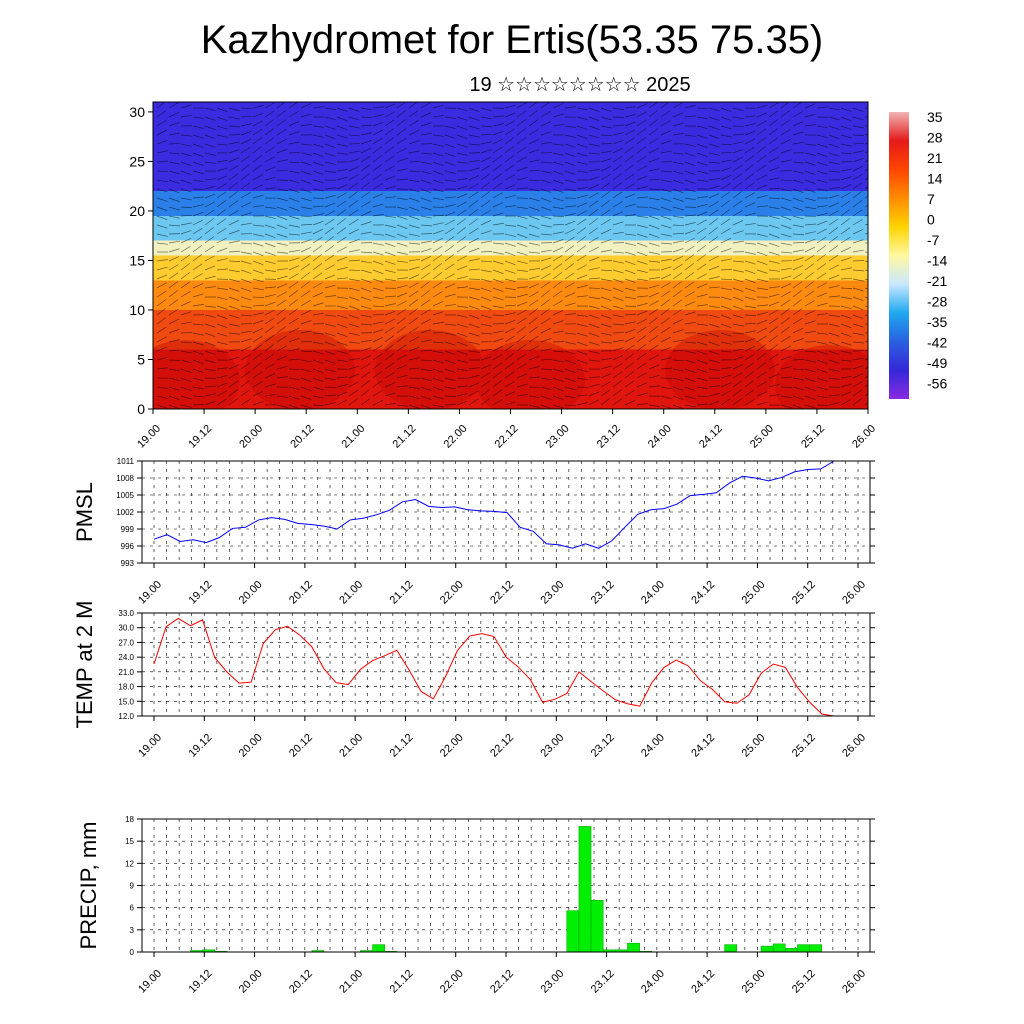 This screenshot has height=1024, width=1024. What do you see at coordinates (502, 593) in the screenshot?
I see `x-tick-label: 22.12` at bounding box center [502, 593].